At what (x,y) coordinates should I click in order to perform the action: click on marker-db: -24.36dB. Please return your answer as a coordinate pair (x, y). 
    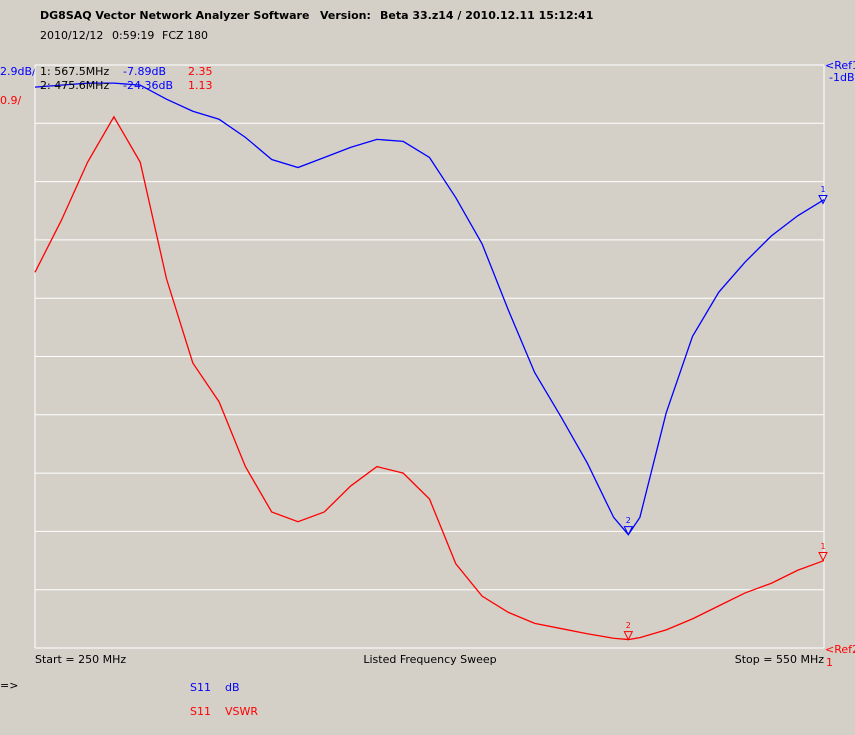
    Looking at the image, I should click on (148, 85).